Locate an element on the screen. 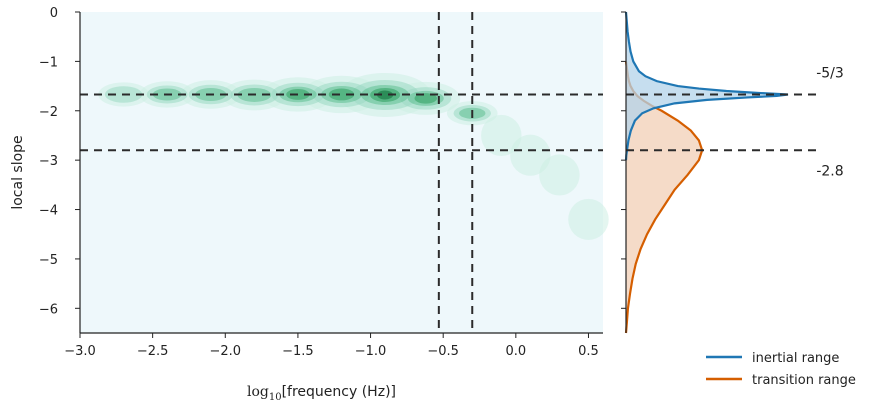 Image resolution: width=873 pixels, height=408 pixels. x-tick-label: −2.0 is located at coordinates (225, 351).